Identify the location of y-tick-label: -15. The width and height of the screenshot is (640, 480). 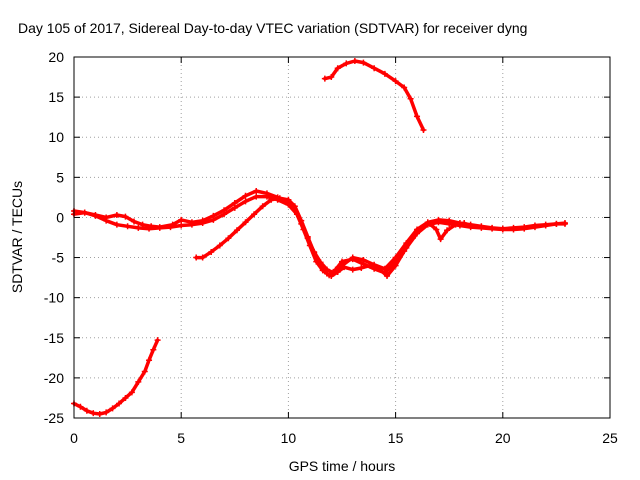
(54, 338).